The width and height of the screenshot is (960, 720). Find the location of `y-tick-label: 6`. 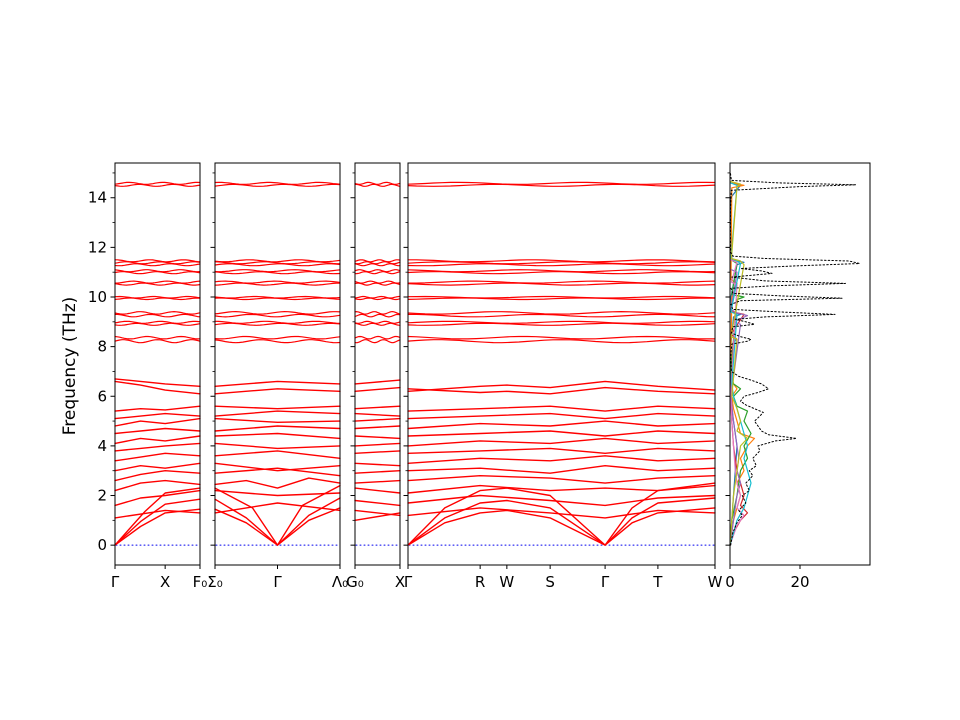

y-tick-label: 6 is located at coordinates (102, 396).